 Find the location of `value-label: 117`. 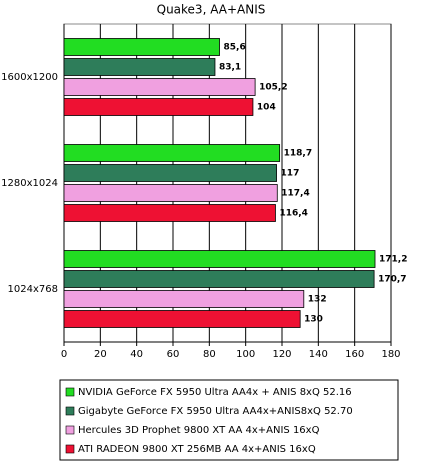

value-label: 117 is located at coordinates (290, 174).